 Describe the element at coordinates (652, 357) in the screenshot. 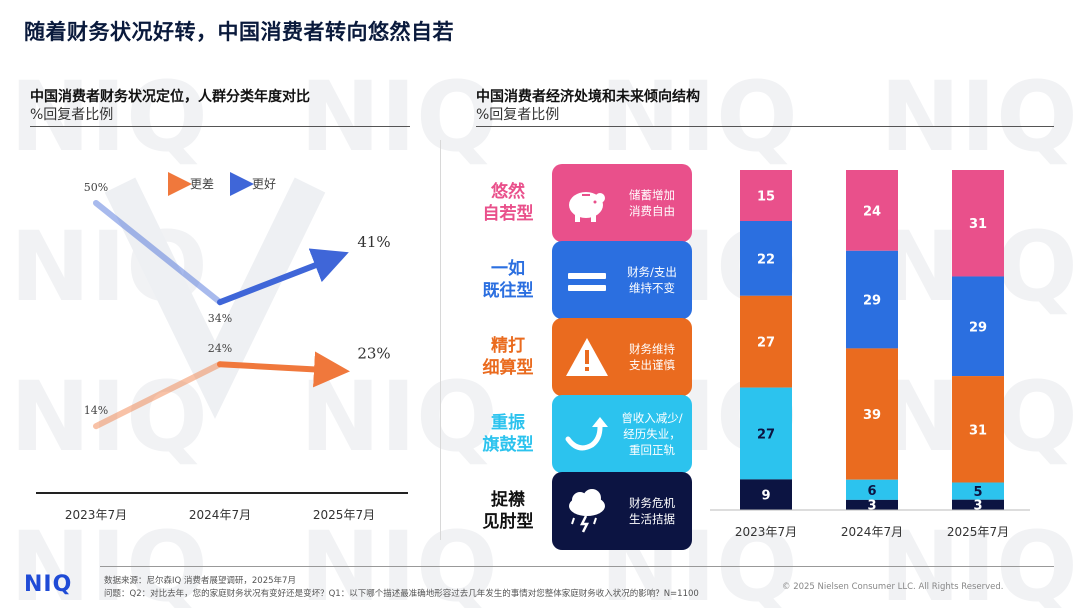

I see `type-description: 财务维持 支出谨慎` at that location.